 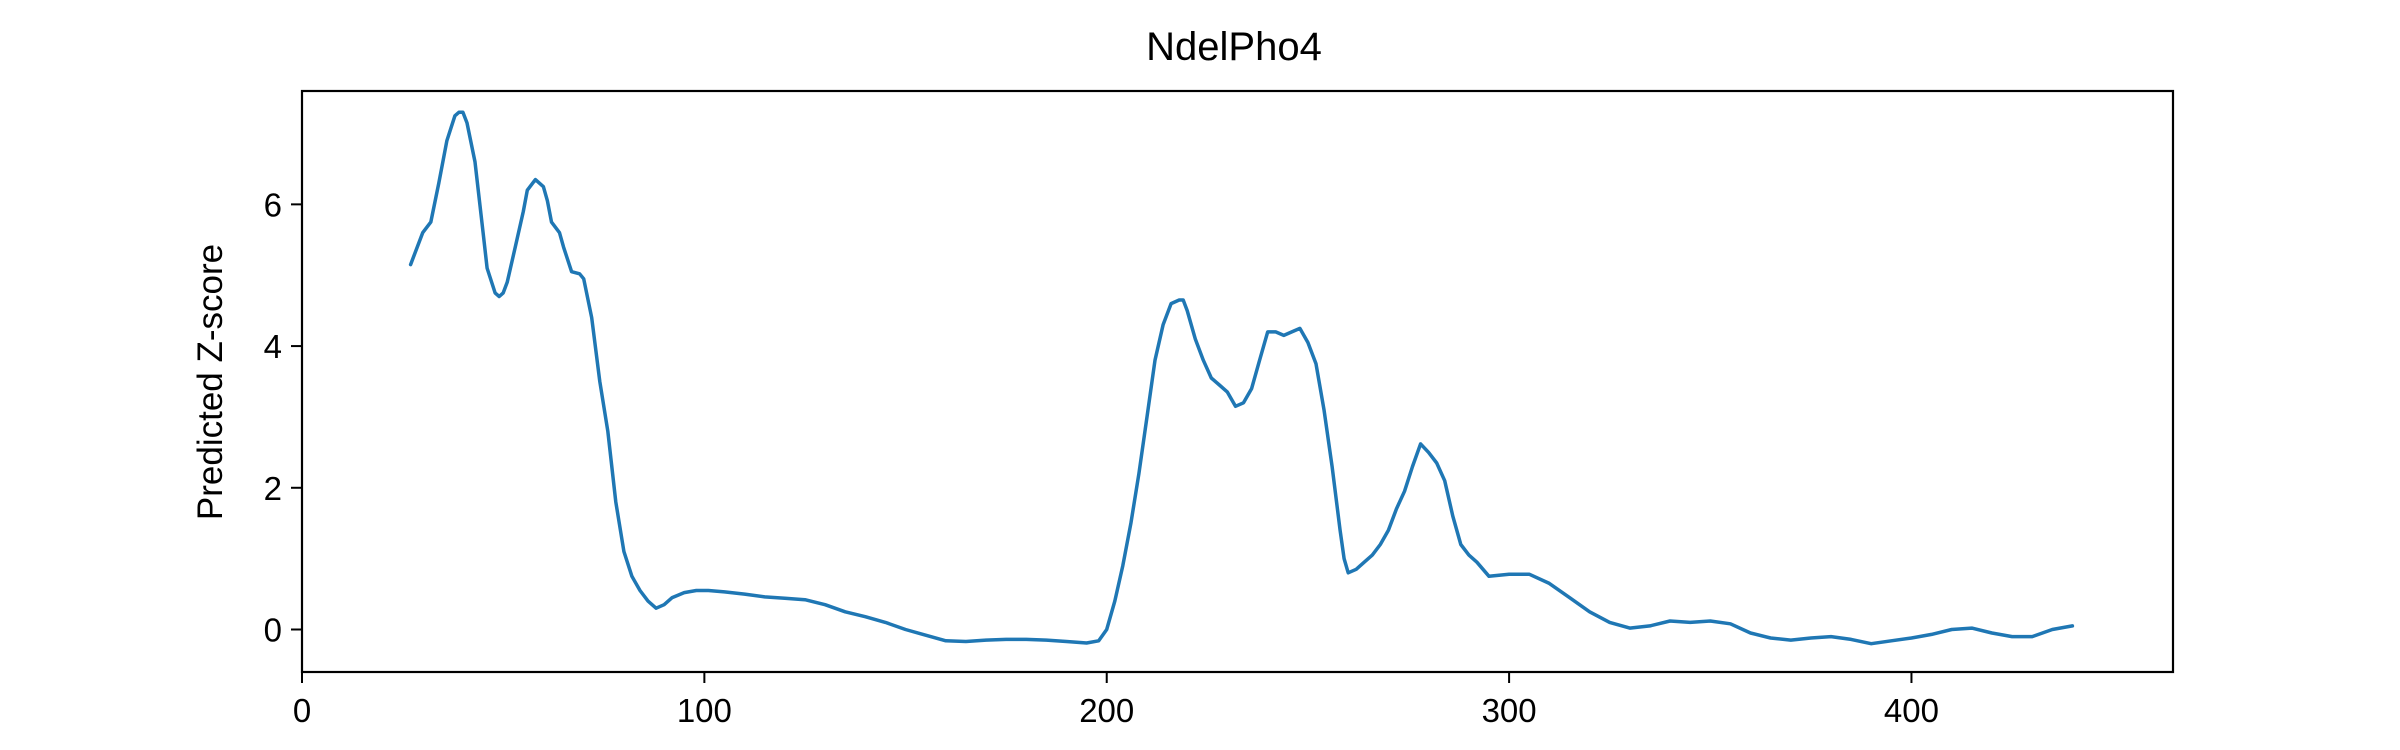 What do you see at coordinates (1509, 710) in the screenshot?
I see `x-tick-label: 300` at bounding box center [1509, 710].